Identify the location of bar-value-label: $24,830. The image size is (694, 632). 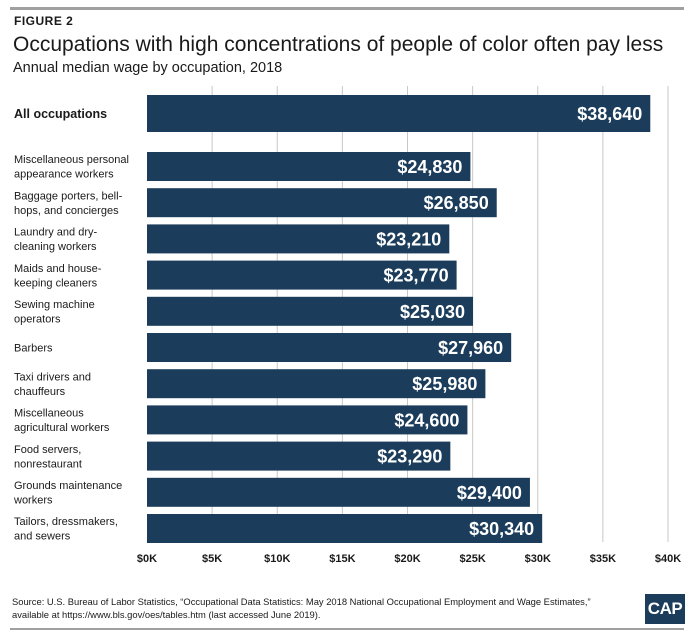
(429, 167).